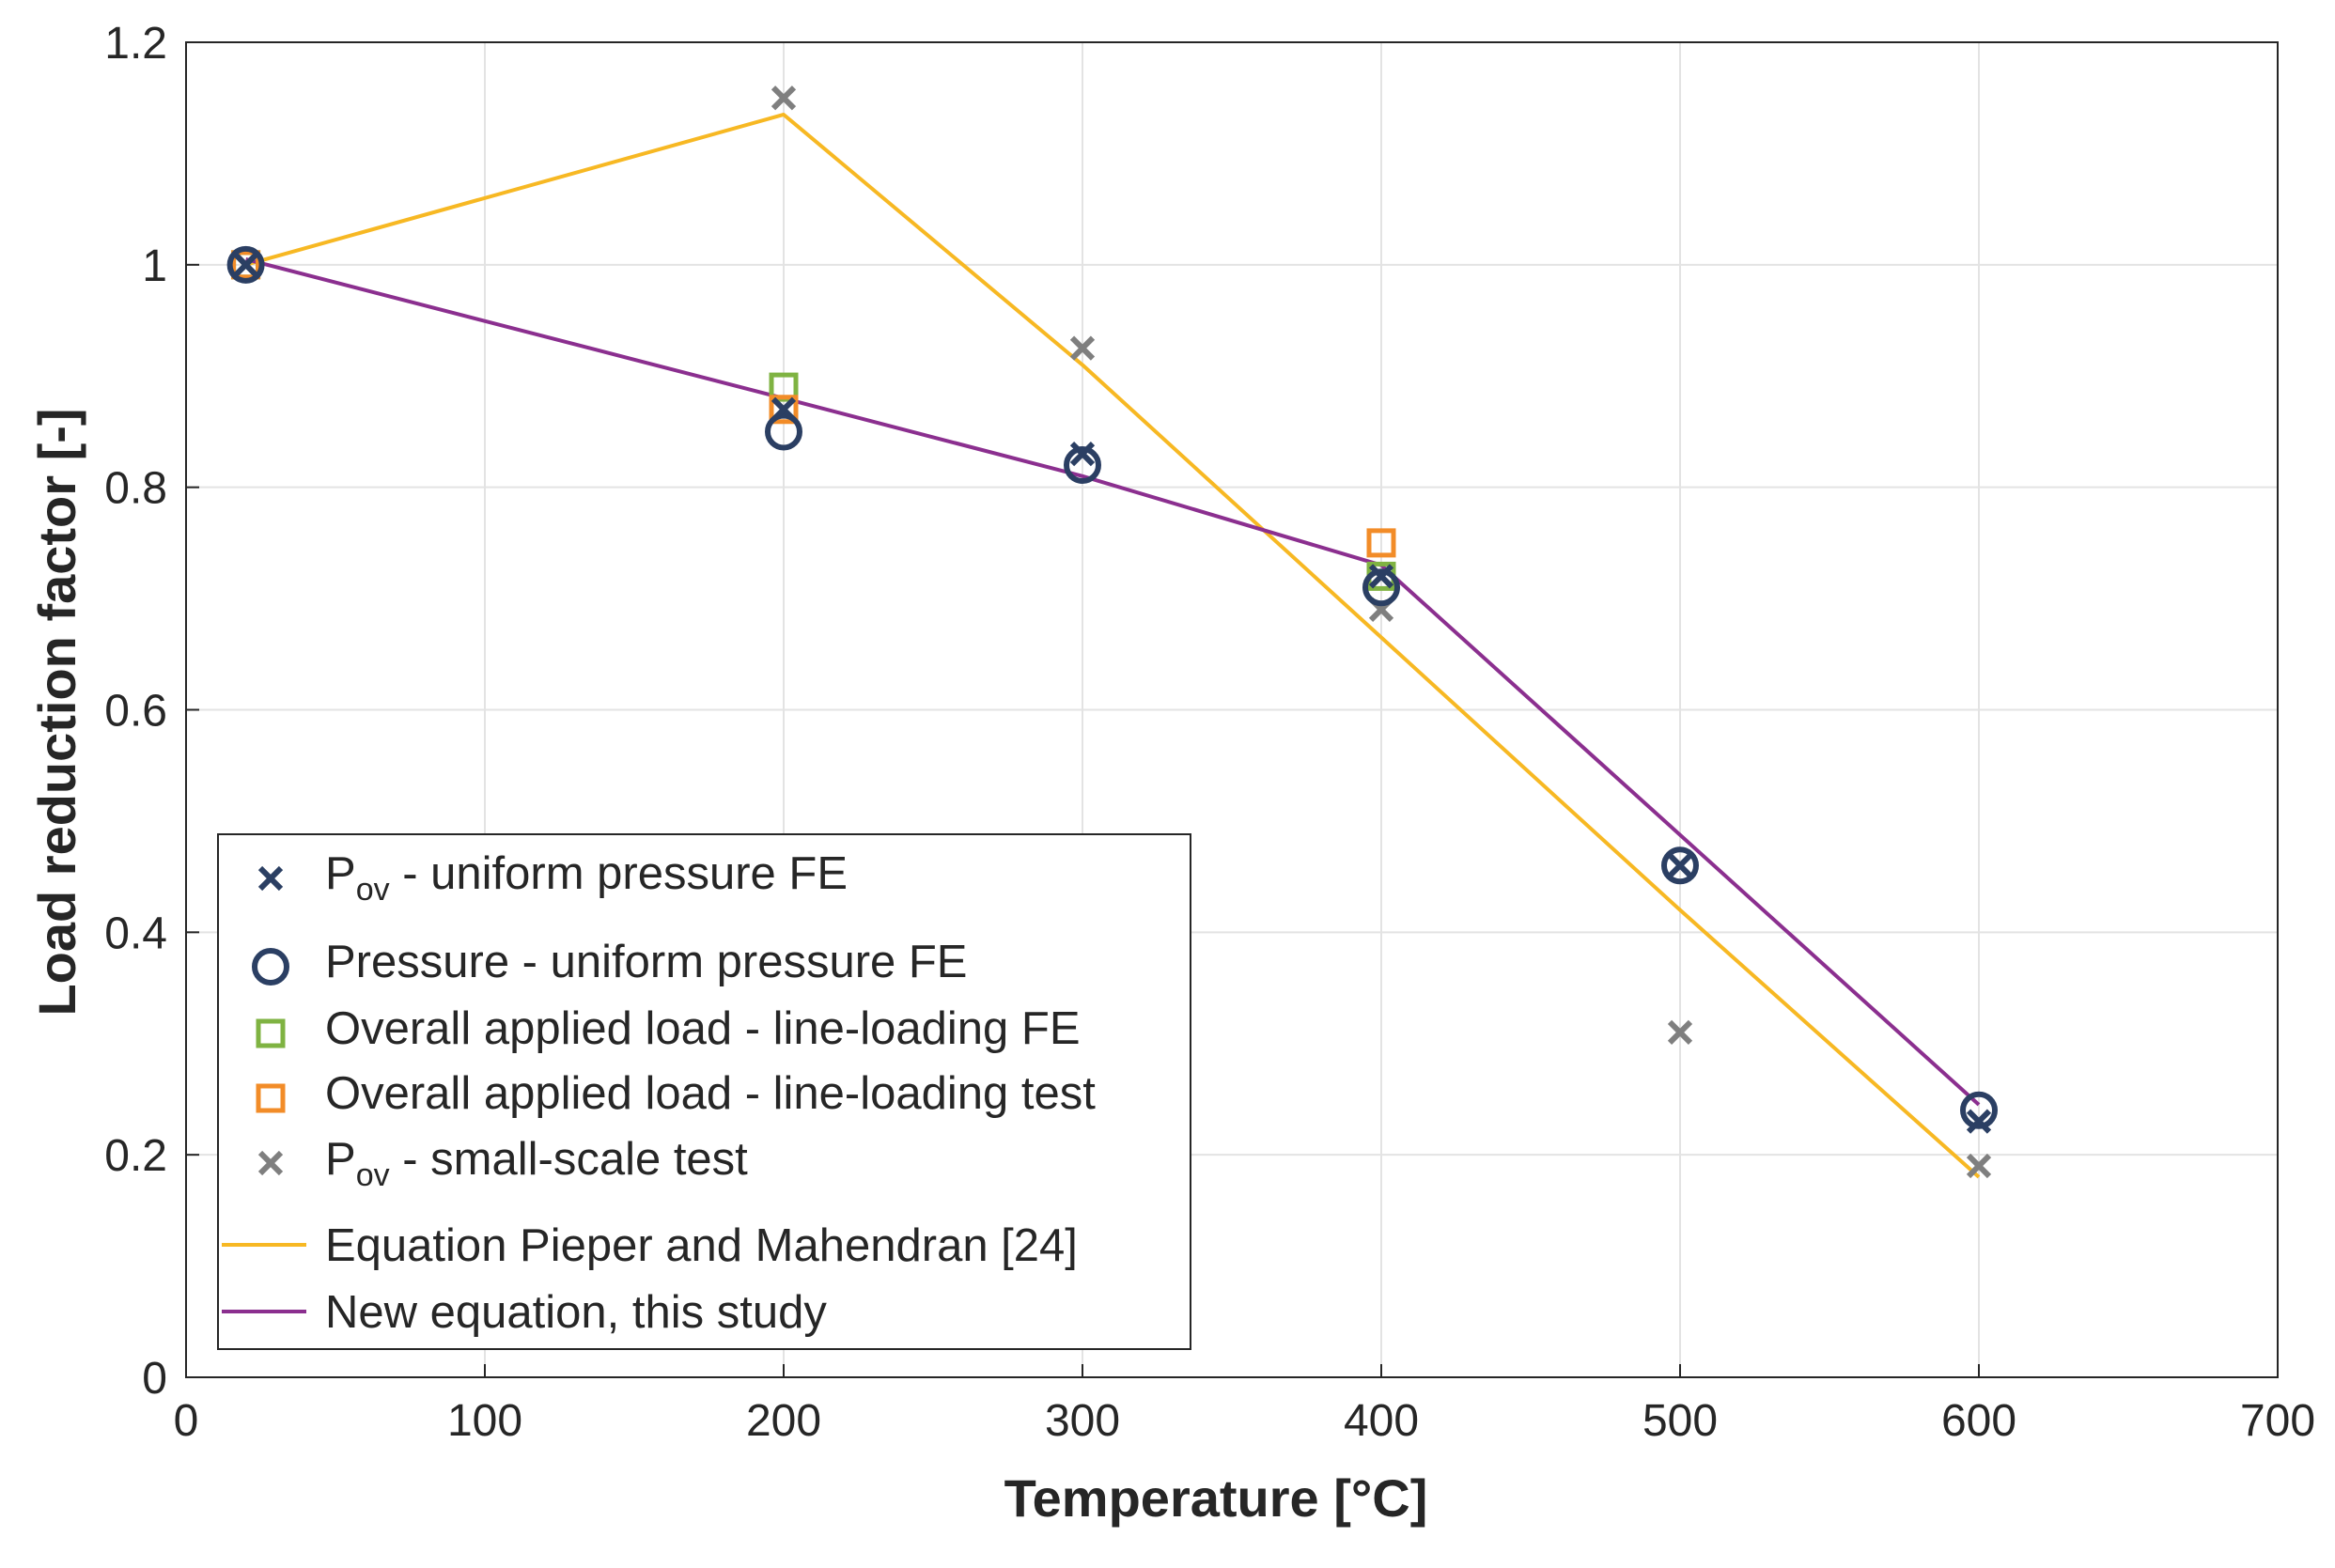 Image resolution: width=2335 pixels, height=1568 pixels. I want to click on series-overall-line-test, so click(813, 404).